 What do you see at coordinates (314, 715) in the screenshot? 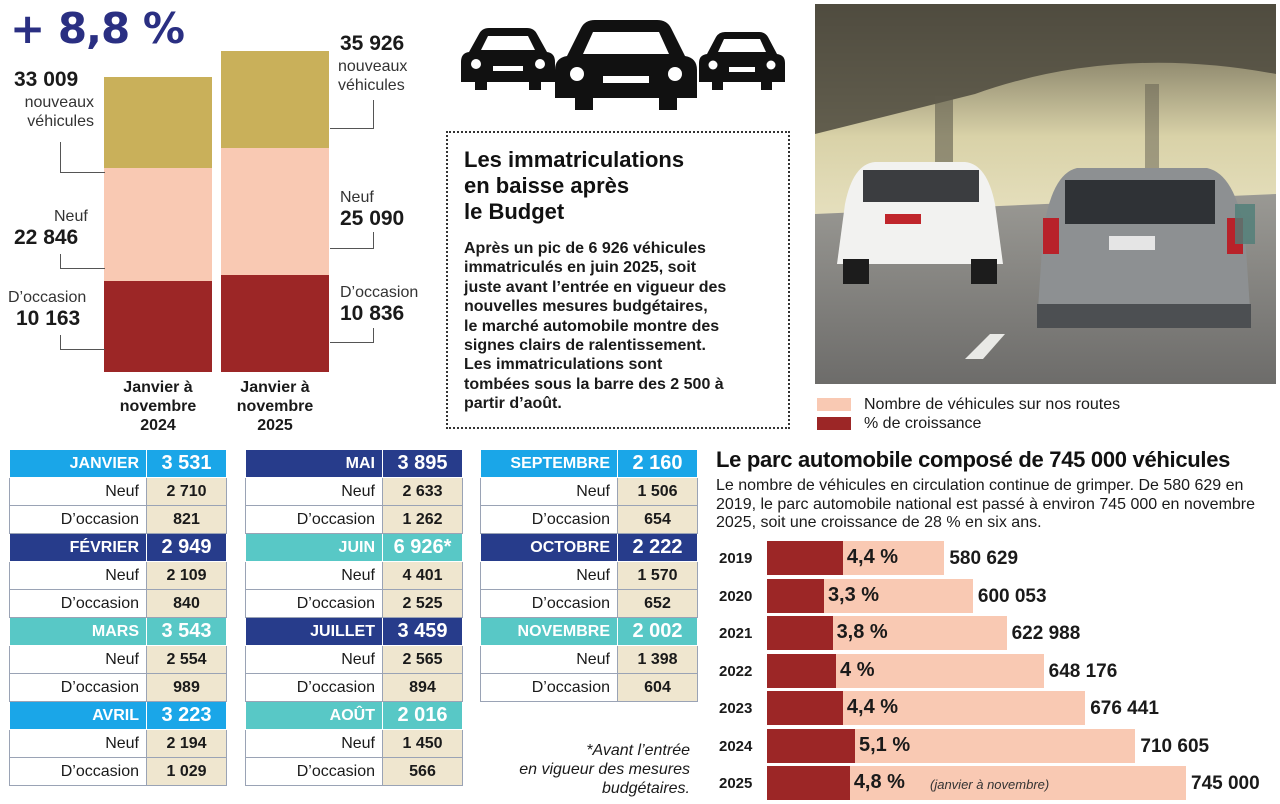
I see `month-header-aout-label: AOÛT` at bounding box center [314, 715].